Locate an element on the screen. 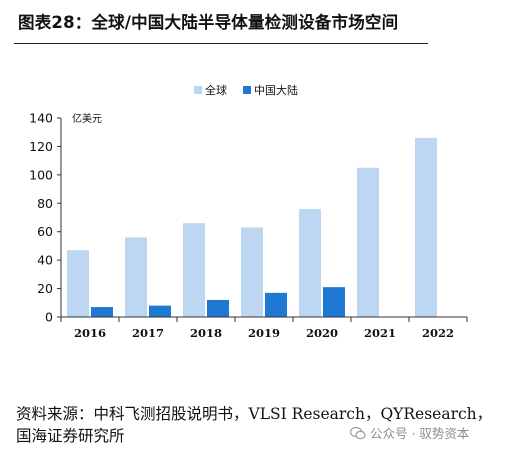  y-tick-label: 100 is located at coordinates (41, 174).